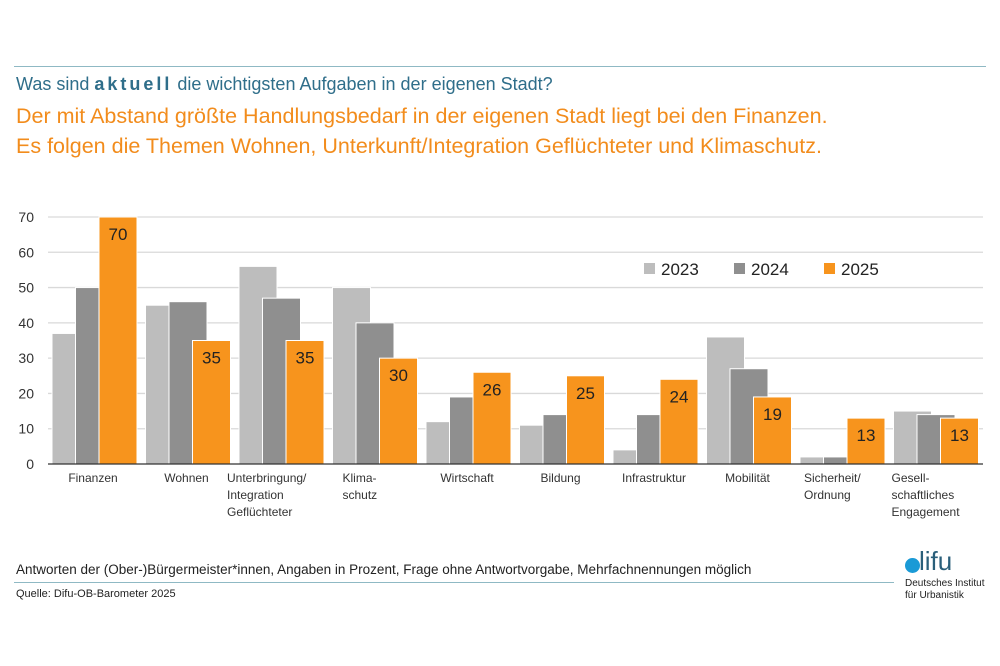 This screenshot has width=1000, height=666. Describe the element at coordinates (26, 323) in the screenshot. I see `y-tick-label: 40` at that location.